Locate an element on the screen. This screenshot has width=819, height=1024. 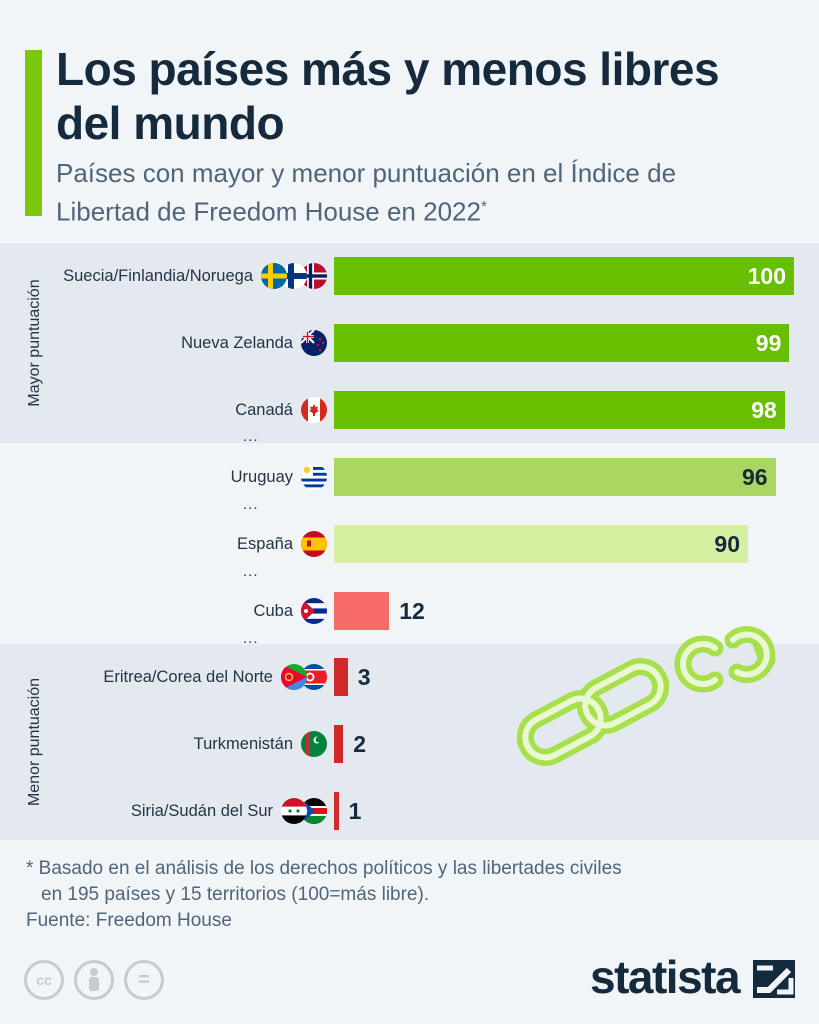
canada-flag is located at coordinates (314, 409).